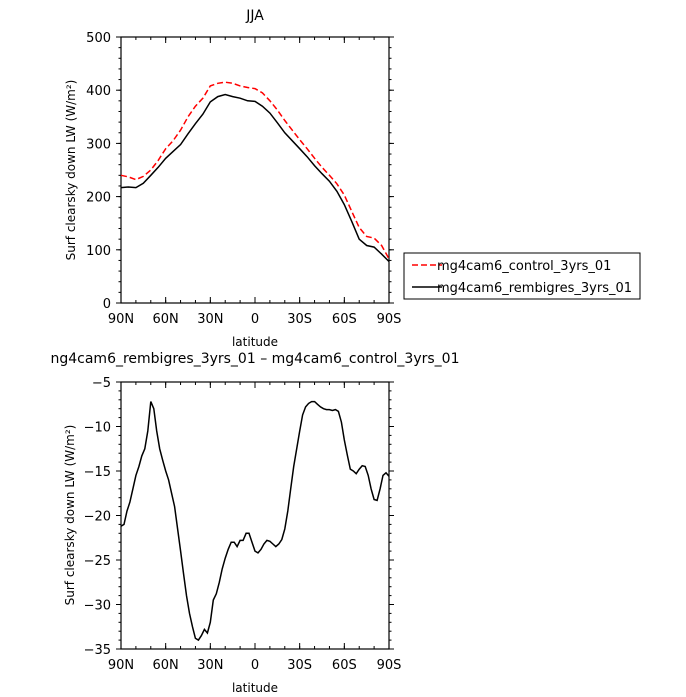 This screenshot has width=686, height=697. Describe the element at coordinates (97, 650) in the screenshot. I see `bottom-y-tick-label: −35` at that location.